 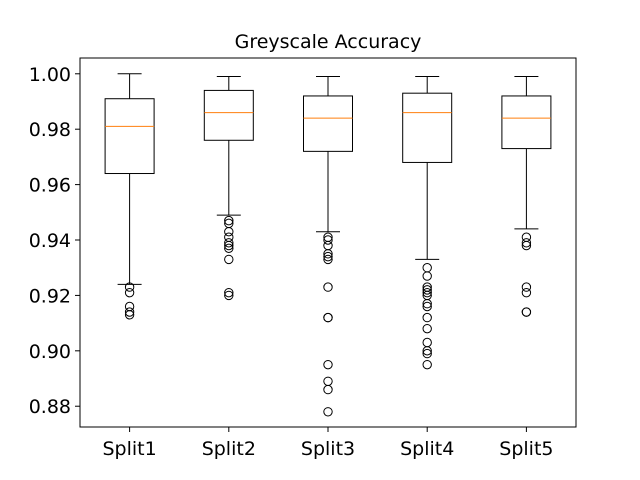 What do you see at coordinates (50, 296) in the screenshot?
I see `y-tick-label: 0.92` at bounding box center [50, 296].